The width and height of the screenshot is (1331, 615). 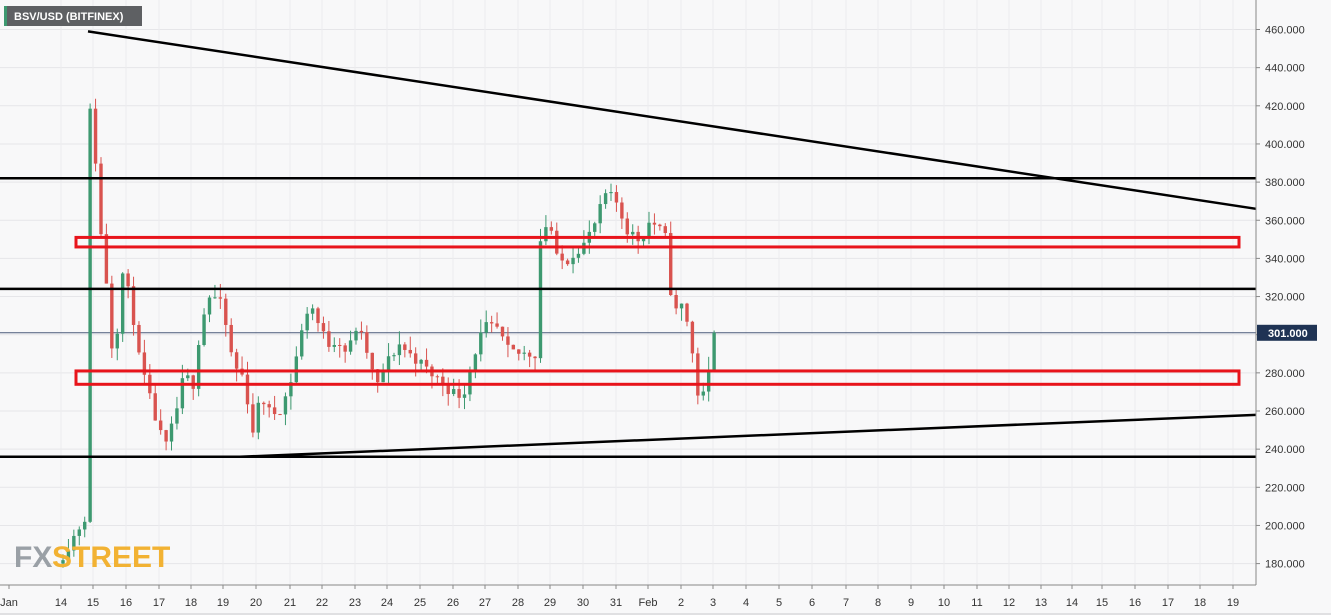 I want to click on trendline, so click(x=748, y=436).